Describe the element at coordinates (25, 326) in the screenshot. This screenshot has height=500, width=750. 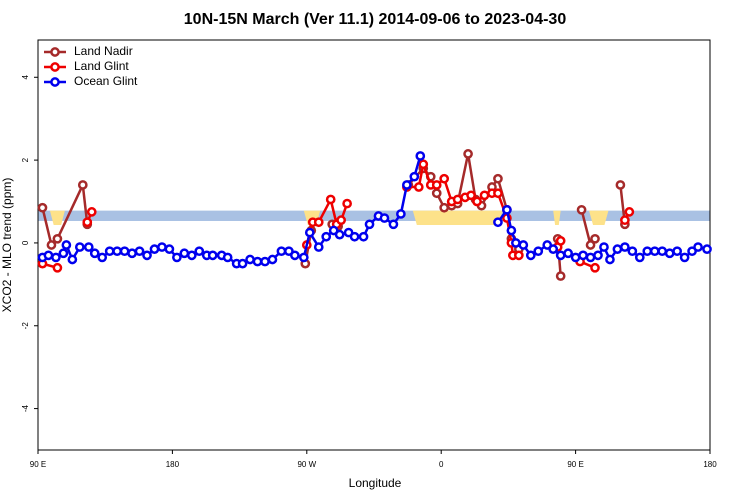
I see `y-tick-label: -2` at that location.